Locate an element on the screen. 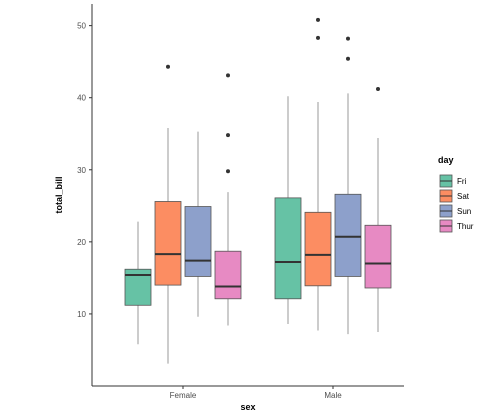 This screenshot has width=501, height=420. y-tick-label: 30 is located at coordinates (81, 170).